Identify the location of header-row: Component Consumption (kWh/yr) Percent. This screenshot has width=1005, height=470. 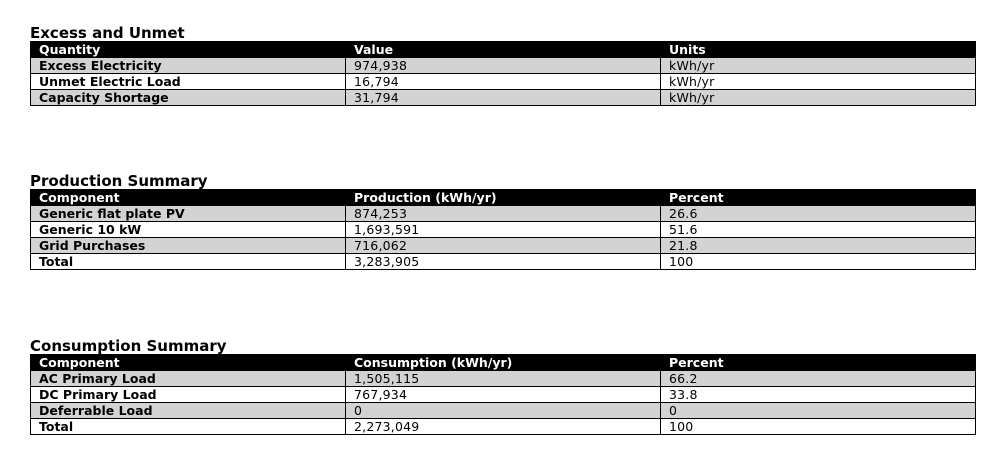
(503, 362).